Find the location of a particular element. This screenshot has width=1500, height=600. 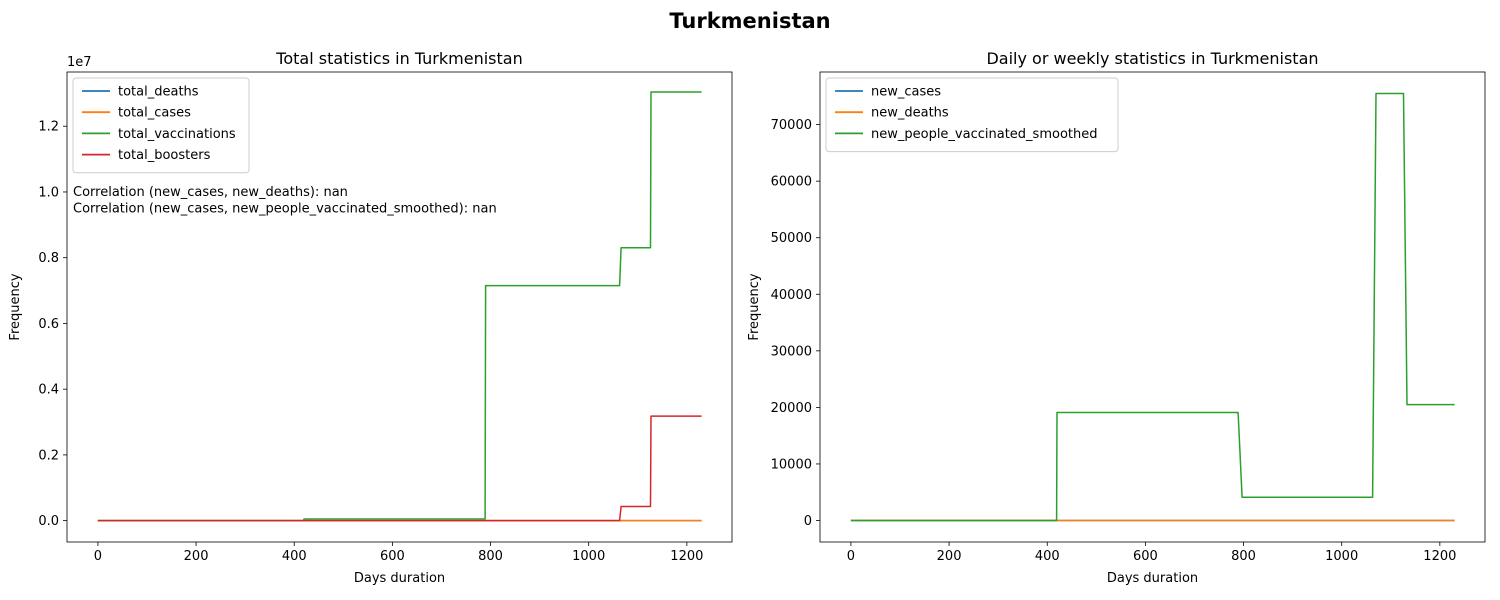

legend-label: total_deaths is located at coordinates (158, 92).